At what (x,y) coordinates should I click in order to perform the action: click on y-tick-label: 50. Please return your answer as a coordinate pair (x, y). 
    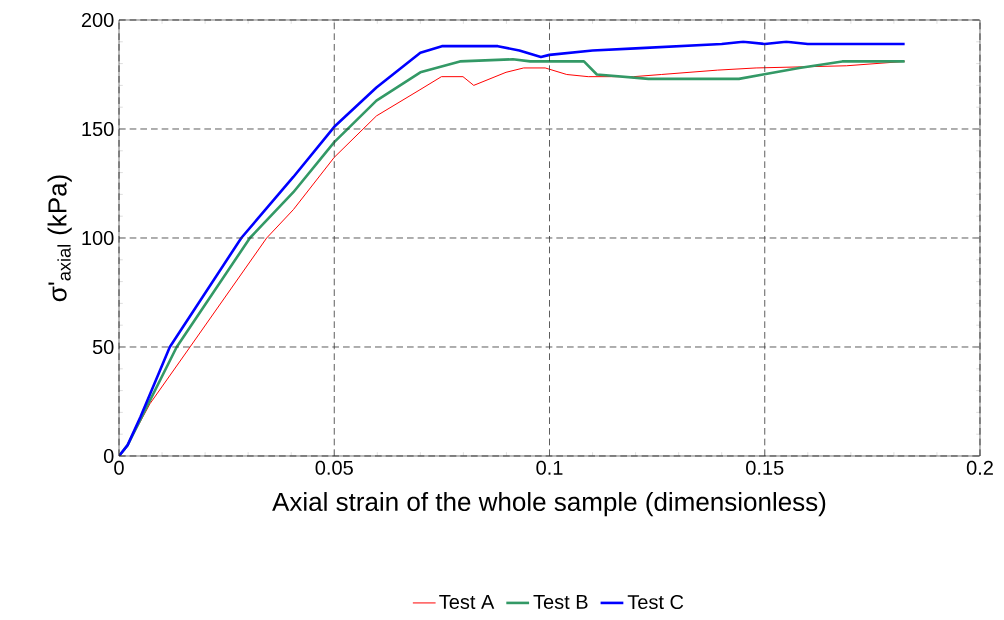
    Looking at the image, I should click on (103, 347).